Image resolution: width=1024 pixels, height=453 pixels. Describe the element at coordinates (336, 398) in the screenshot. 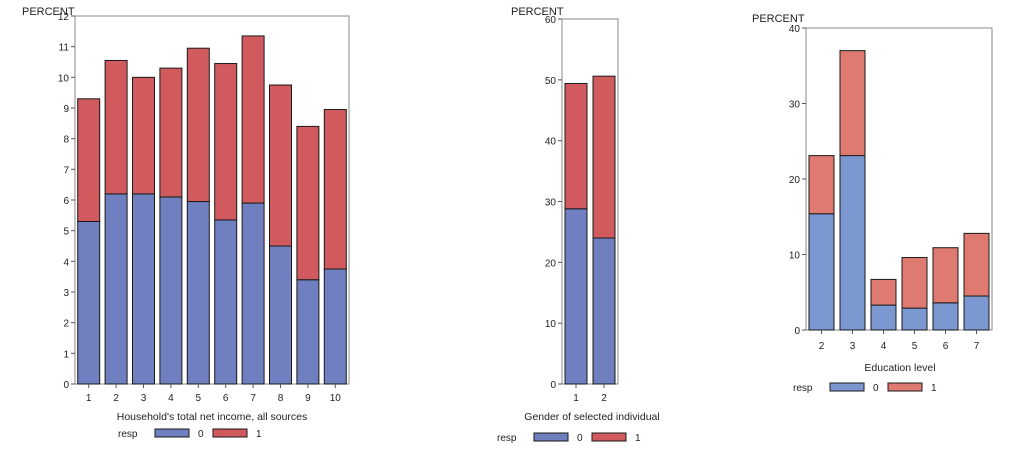

I see `x-tick-label: 10` at that location.